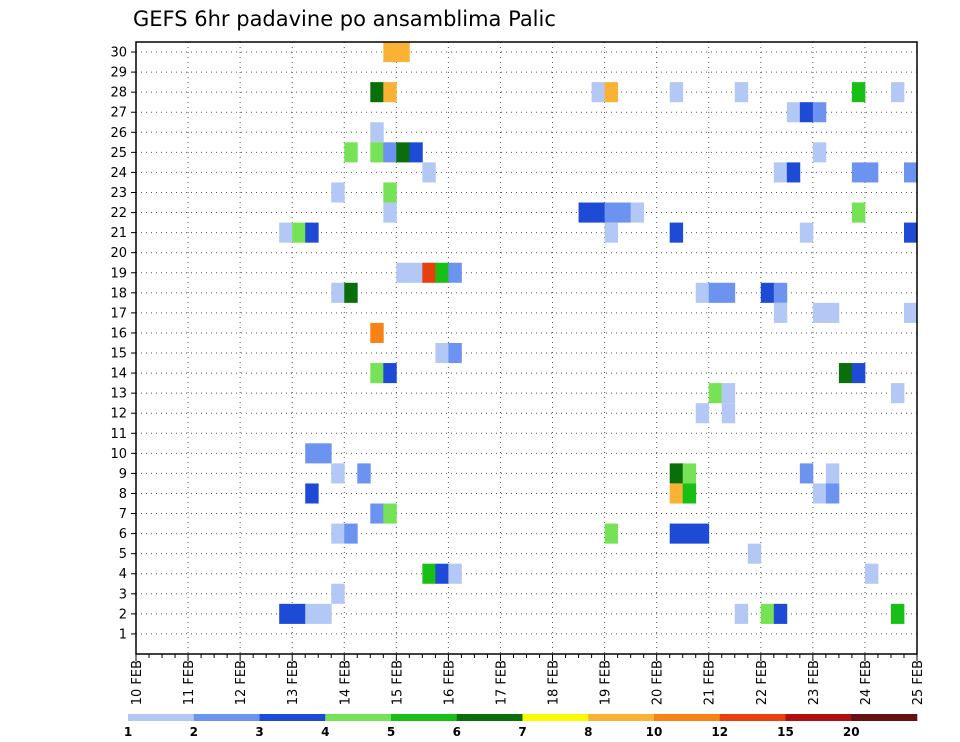  I want to click on y-tick-label: 28, so click(118, 93).